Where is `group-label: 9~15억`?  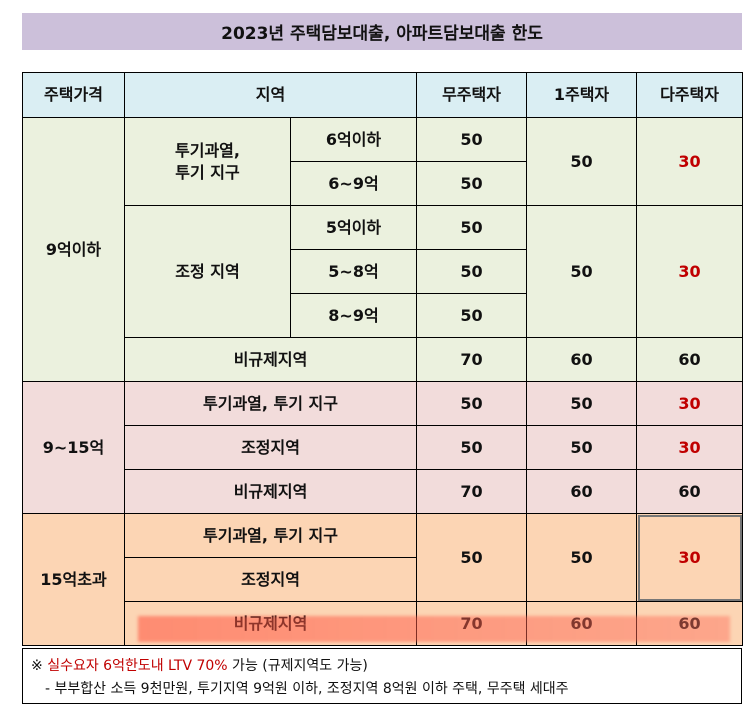
group-label: 9~15억 is located at coordinates (73, 447).